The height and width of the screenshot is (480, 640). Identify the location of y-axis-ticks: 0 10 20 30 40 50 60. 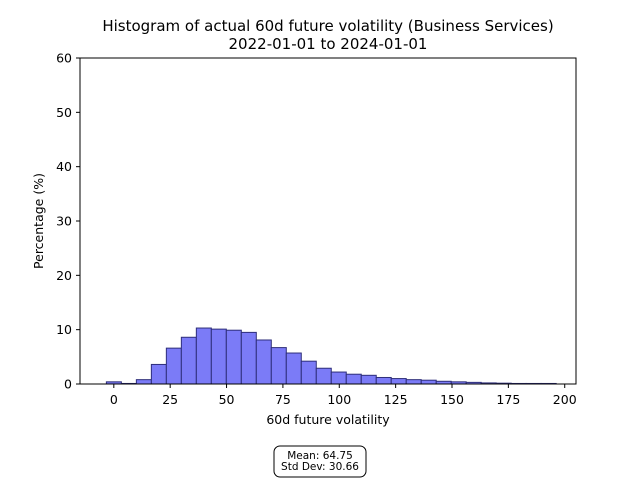
(68, 221).